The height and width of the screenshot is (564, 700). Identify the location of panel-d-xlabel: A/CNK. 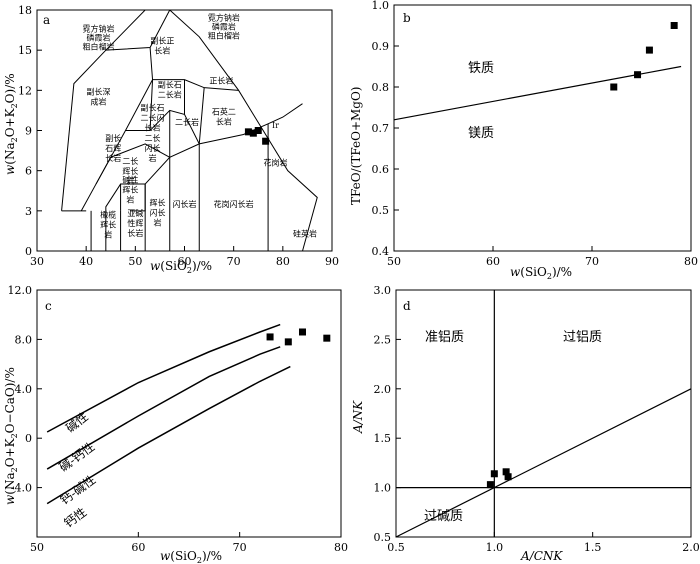
(541, 556).